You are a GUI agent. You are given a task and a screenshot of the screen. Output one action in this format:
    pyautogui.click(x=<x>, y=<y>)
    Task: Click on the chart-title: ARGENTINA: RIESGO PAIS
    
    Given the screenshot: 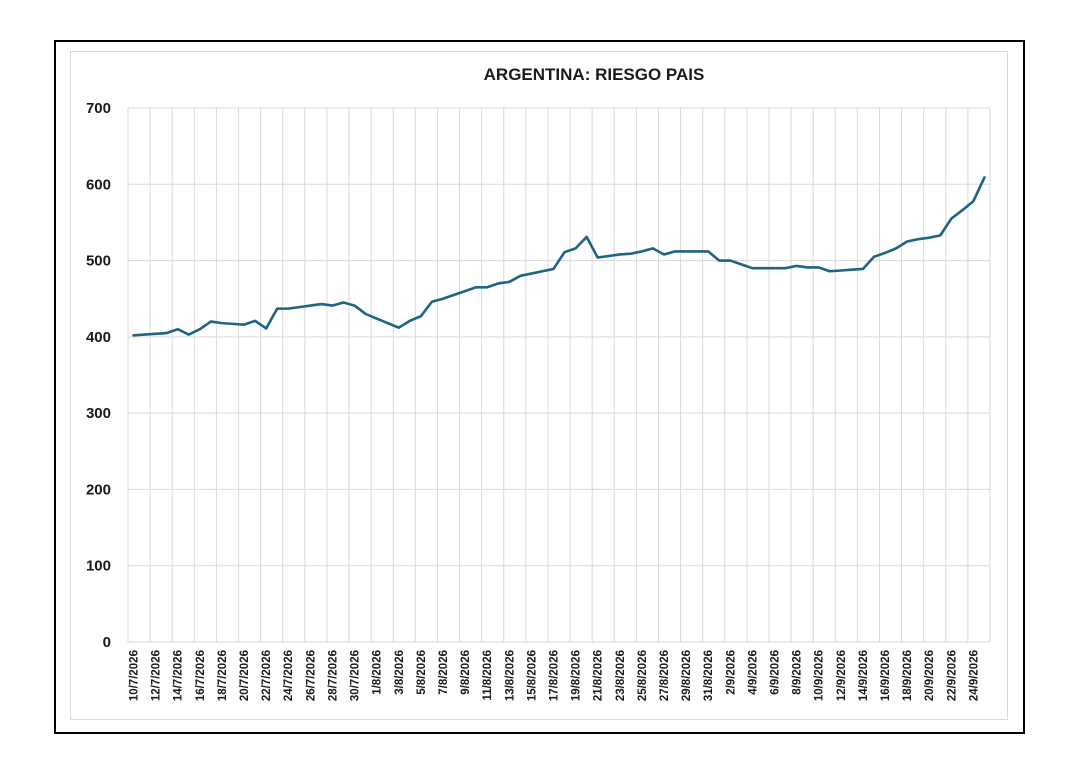 What is the action you would take?
    pyautogui.click(x=594, y=74)
    